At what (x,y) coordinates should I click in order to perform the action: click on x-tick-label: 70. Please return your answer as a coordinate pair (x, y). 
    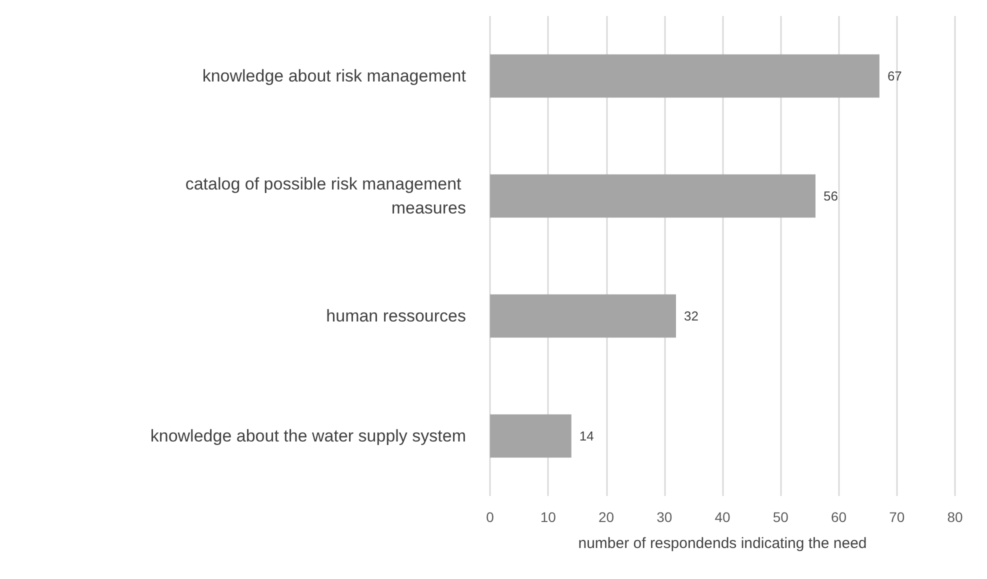
    Looking at the image, I should click on (897, 517).